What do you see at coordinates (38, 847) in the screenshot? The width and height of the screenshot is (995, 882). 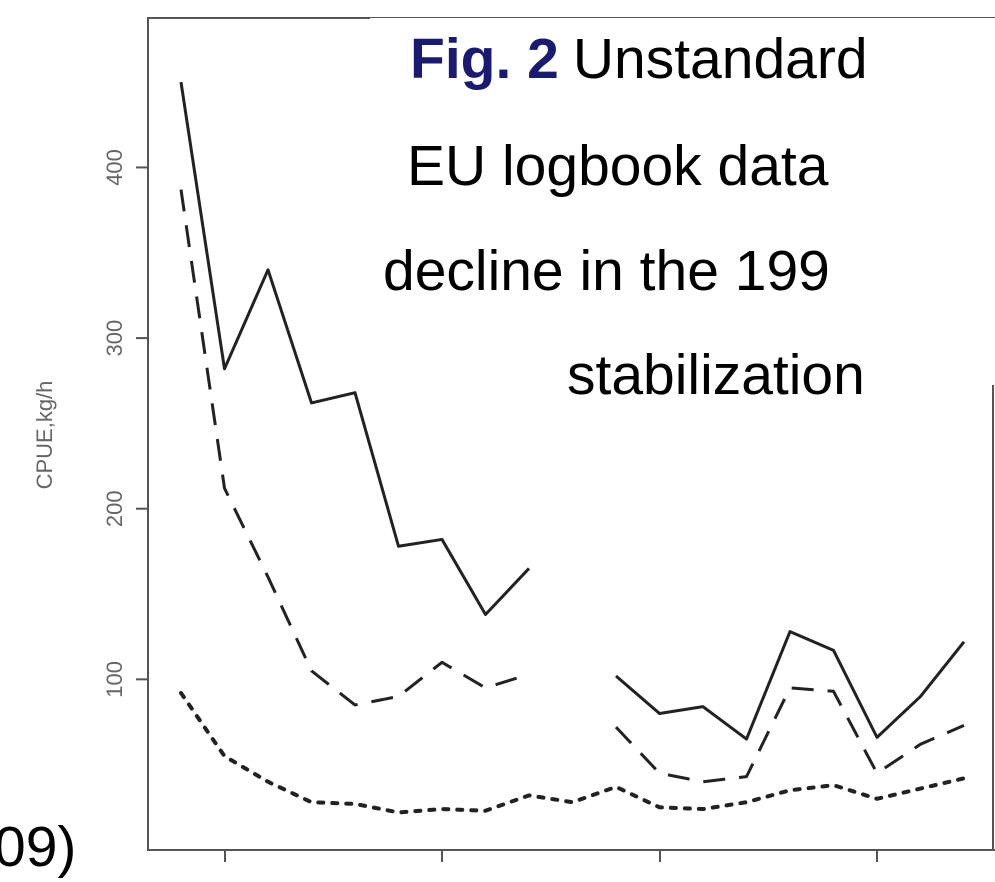 I see `annotation: 09)` at bounding box center [38, 847].